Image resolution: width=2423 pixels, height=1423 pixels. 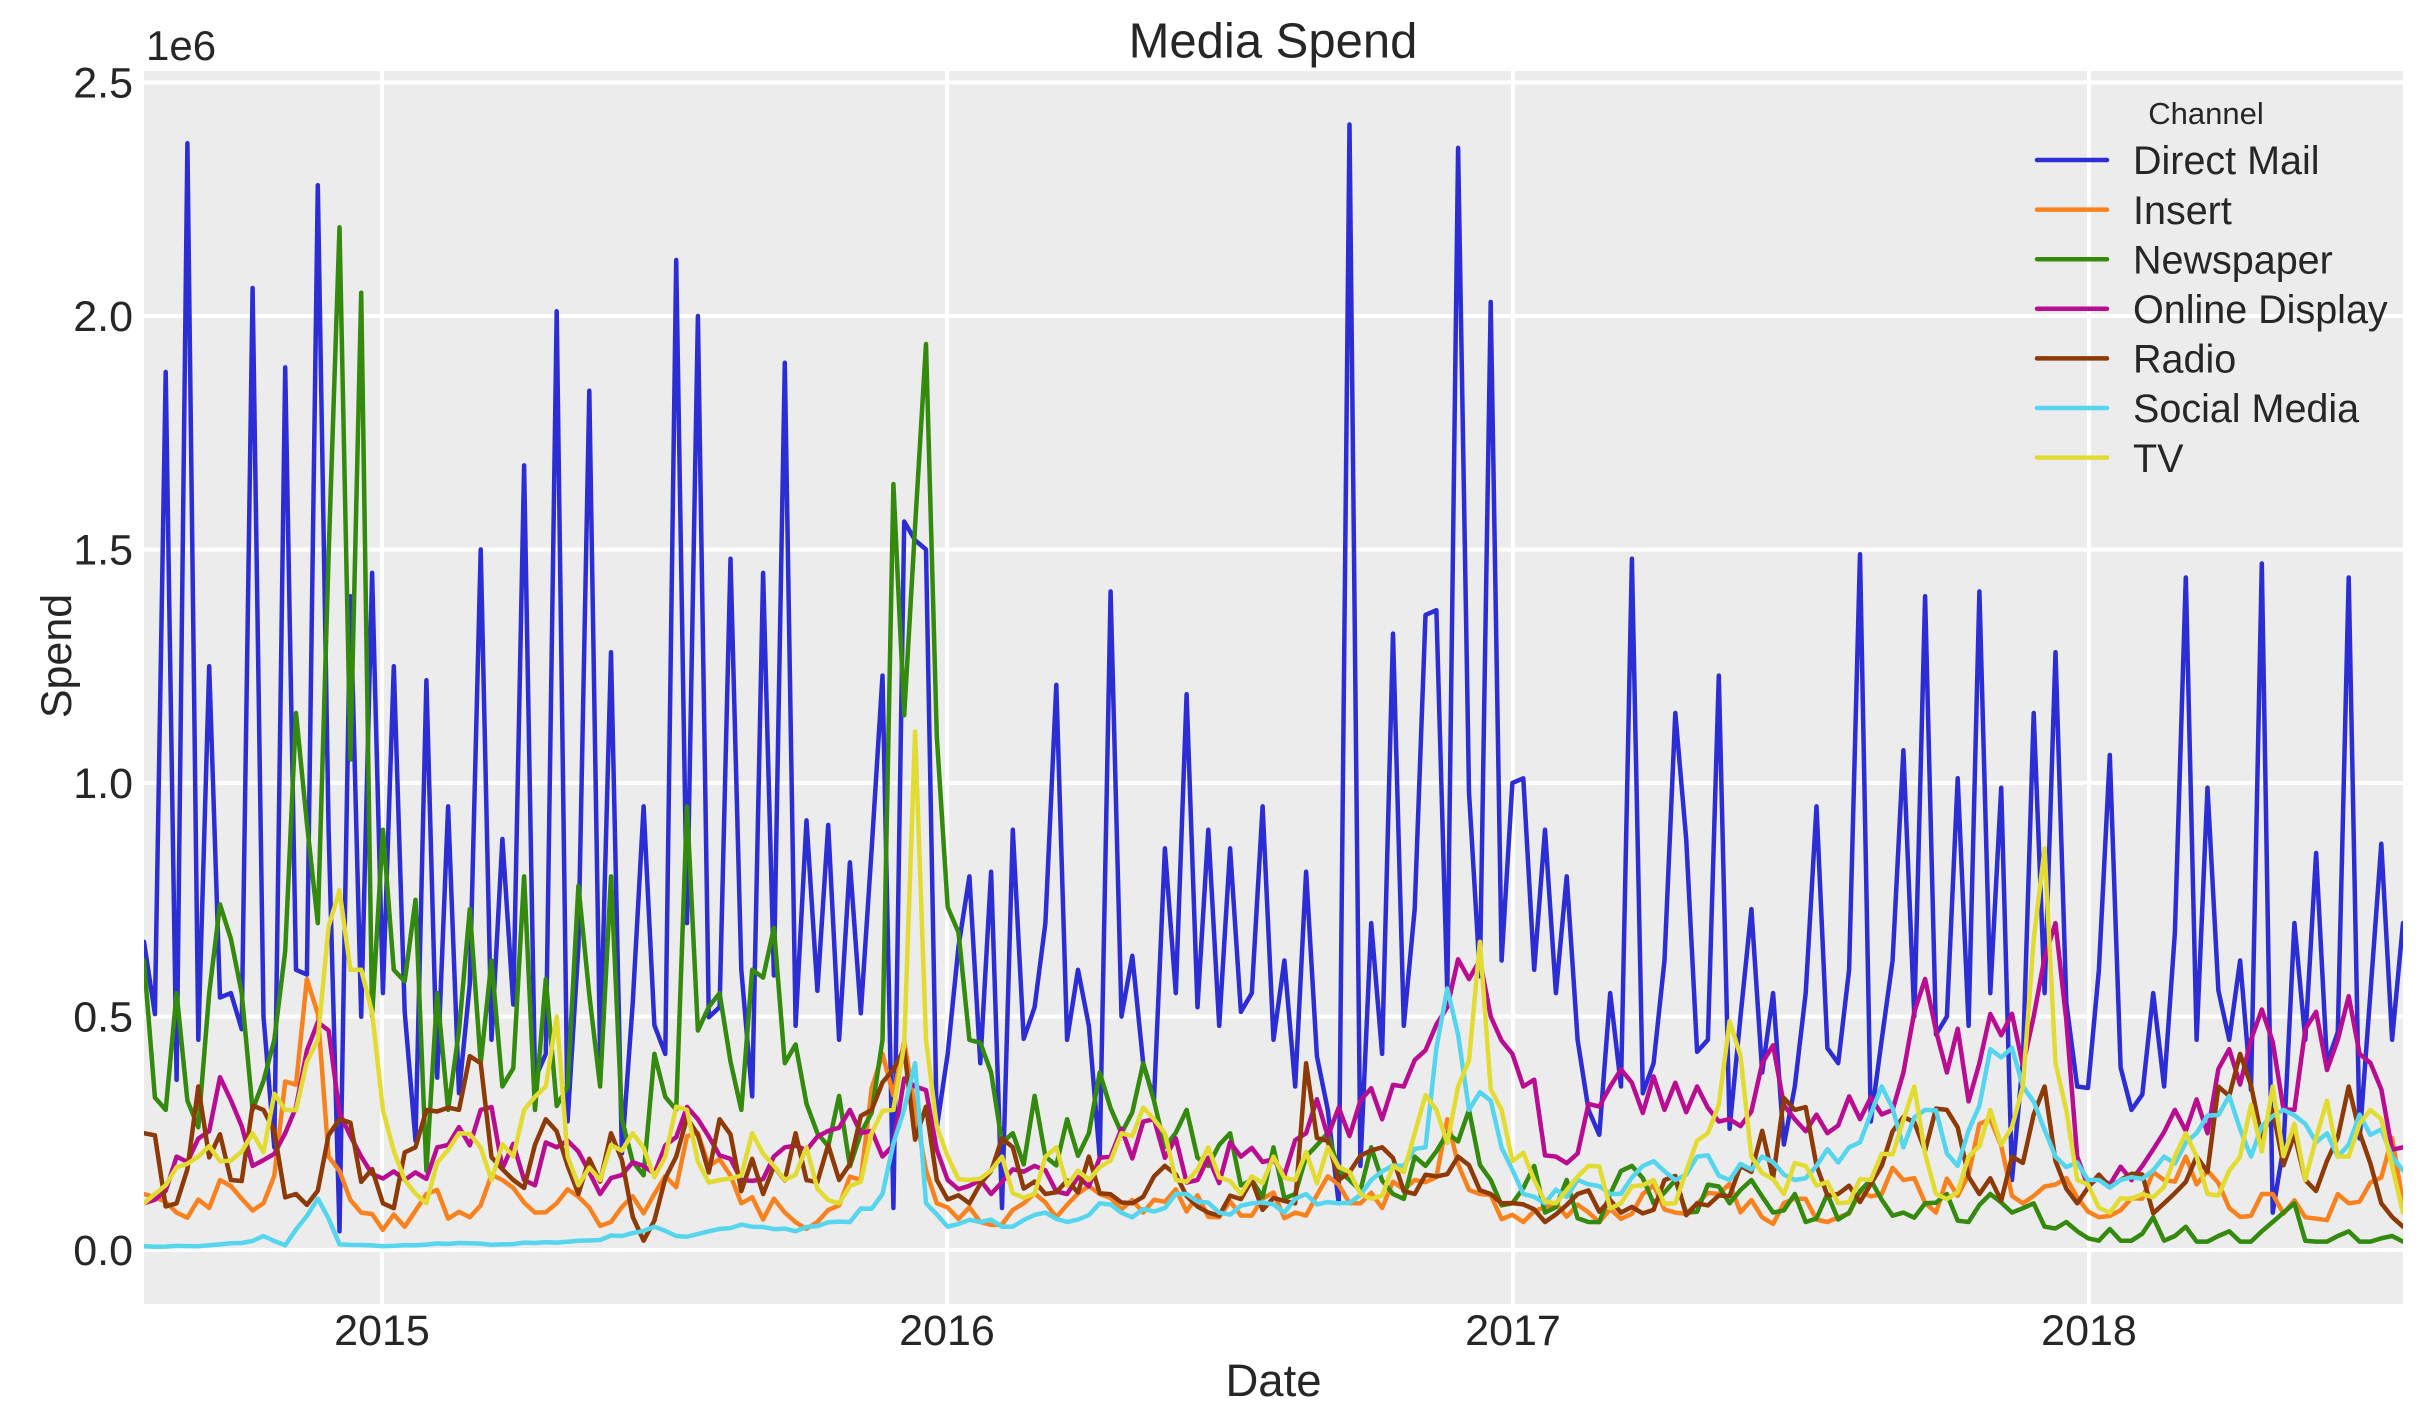 I want to click on svg-text: 2016, so click(x=947, y=1331).